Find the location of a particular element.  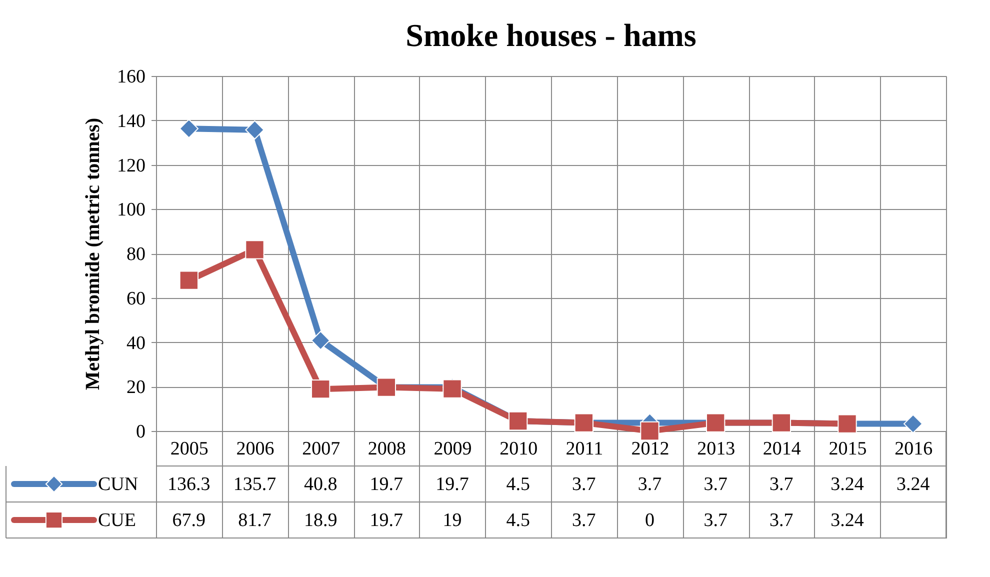

y-tick-label: 0 is located at coordinates (141, 432).